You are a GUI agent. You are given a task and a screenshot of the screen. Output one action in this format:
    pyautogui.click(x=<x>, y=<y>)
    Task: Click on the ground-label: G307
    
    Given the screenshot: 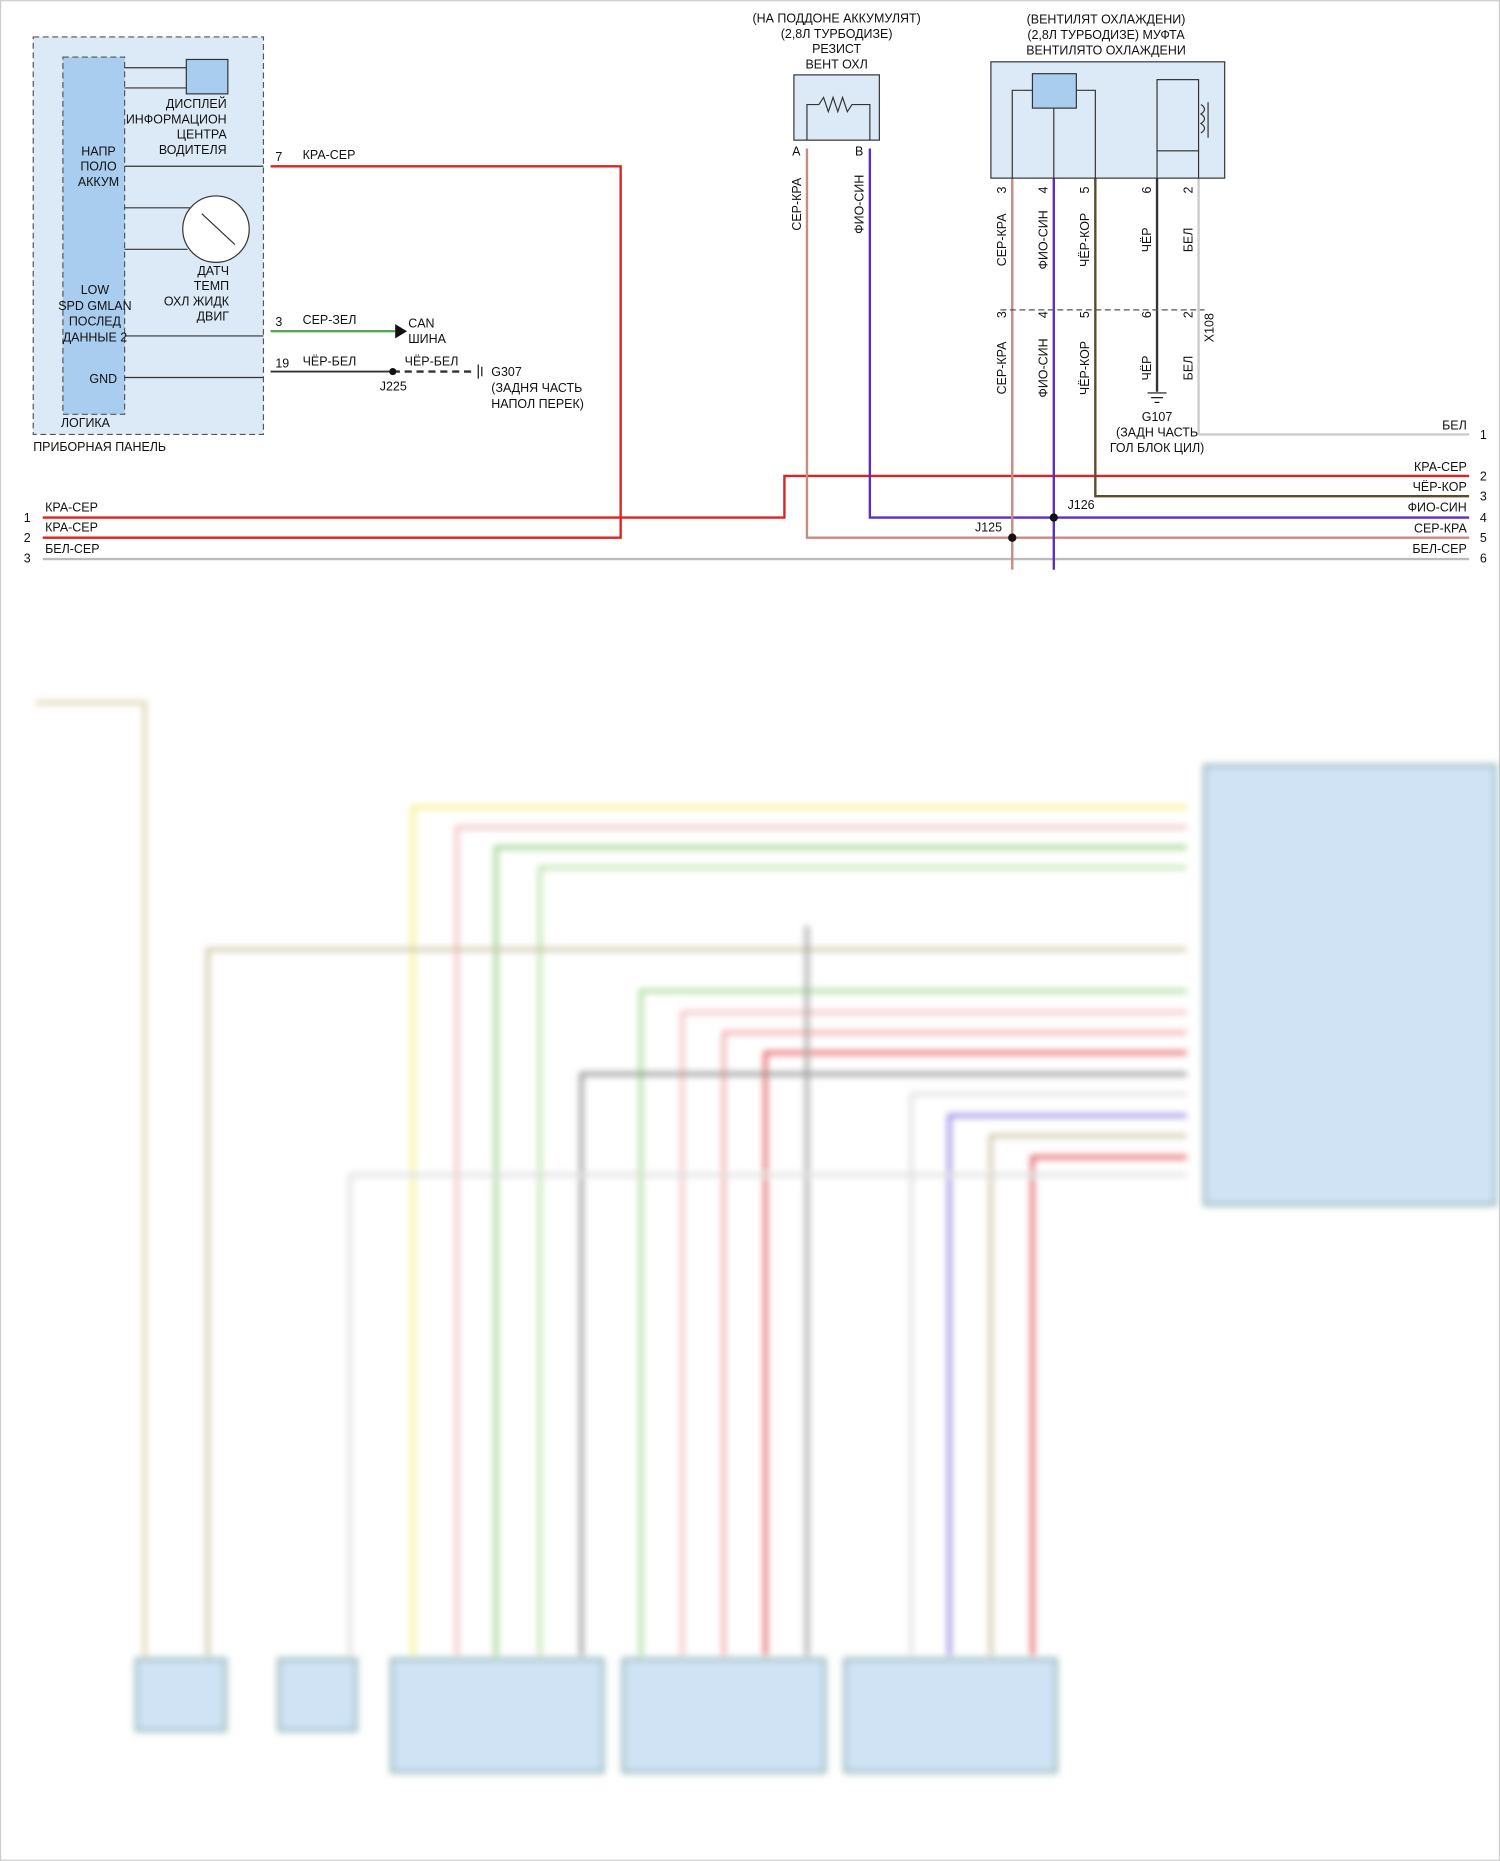 What is the action you would take?
    pyautogui.click(x=506, y=372)
    